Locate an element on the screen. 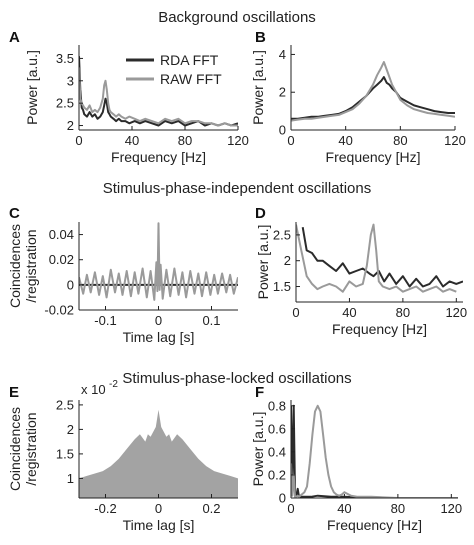 Image resolution: width=474 pixels, height=545 pixels. x-axis-label-f: Frequency [Hz] is located at coordinates (374, 525).